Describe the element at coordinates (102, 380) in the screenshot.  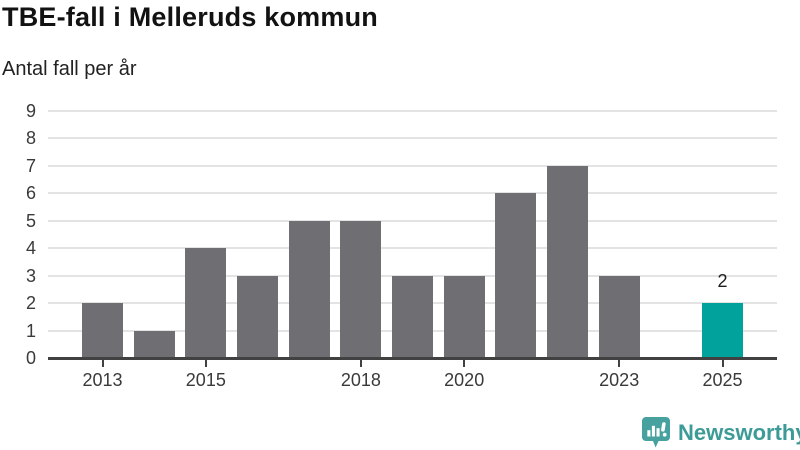
I see `x-axis-label-2013: 2013` at that location.